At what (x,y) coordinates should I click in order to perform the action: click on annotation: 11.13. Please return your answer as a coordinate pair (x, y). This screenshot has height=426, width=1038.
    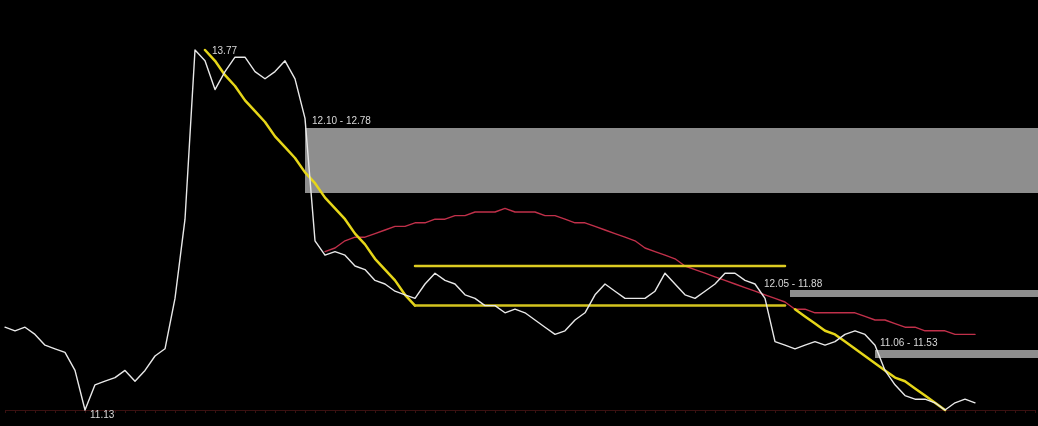
    Looking at the image, I should click on (102, 414).